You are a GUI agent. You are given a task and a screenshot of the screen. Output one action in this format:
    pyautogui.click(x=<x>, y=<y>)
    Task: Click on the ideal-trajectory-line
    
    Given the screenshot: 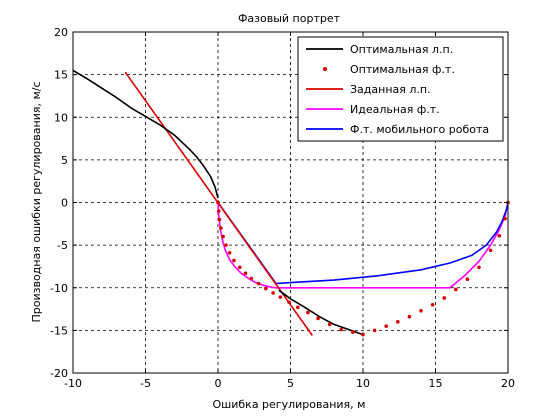 What is the action you would take?
    pyautogui.click(x=363, y=245)
    